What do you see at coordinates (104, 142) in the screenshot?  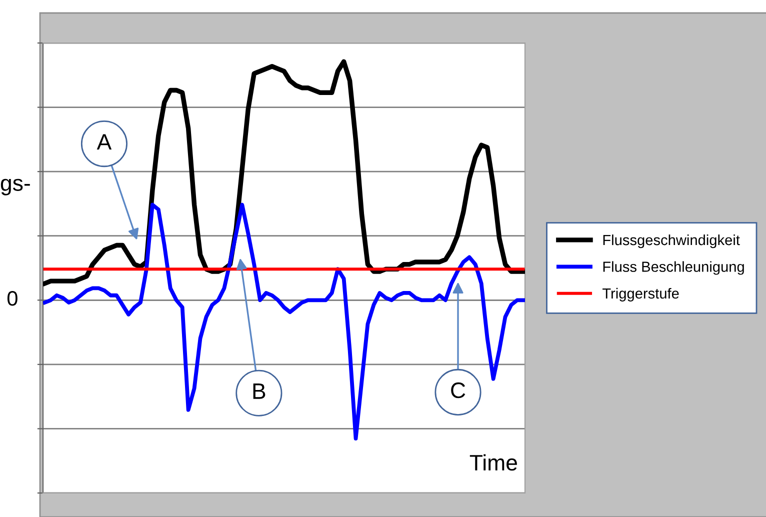 I see `annotation: A` at bounding box center [104, 142].